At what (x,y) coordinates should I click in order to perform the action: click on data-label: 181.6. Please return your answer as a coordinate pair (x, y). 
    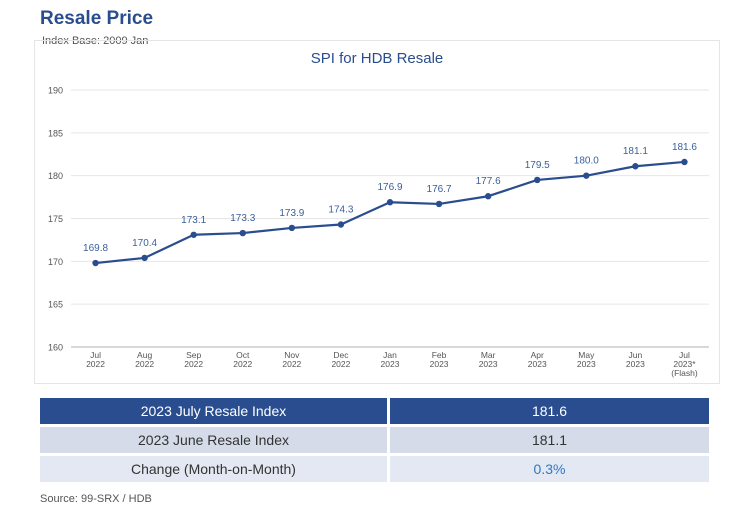
    Looking at the image, I should click on (684, 147).